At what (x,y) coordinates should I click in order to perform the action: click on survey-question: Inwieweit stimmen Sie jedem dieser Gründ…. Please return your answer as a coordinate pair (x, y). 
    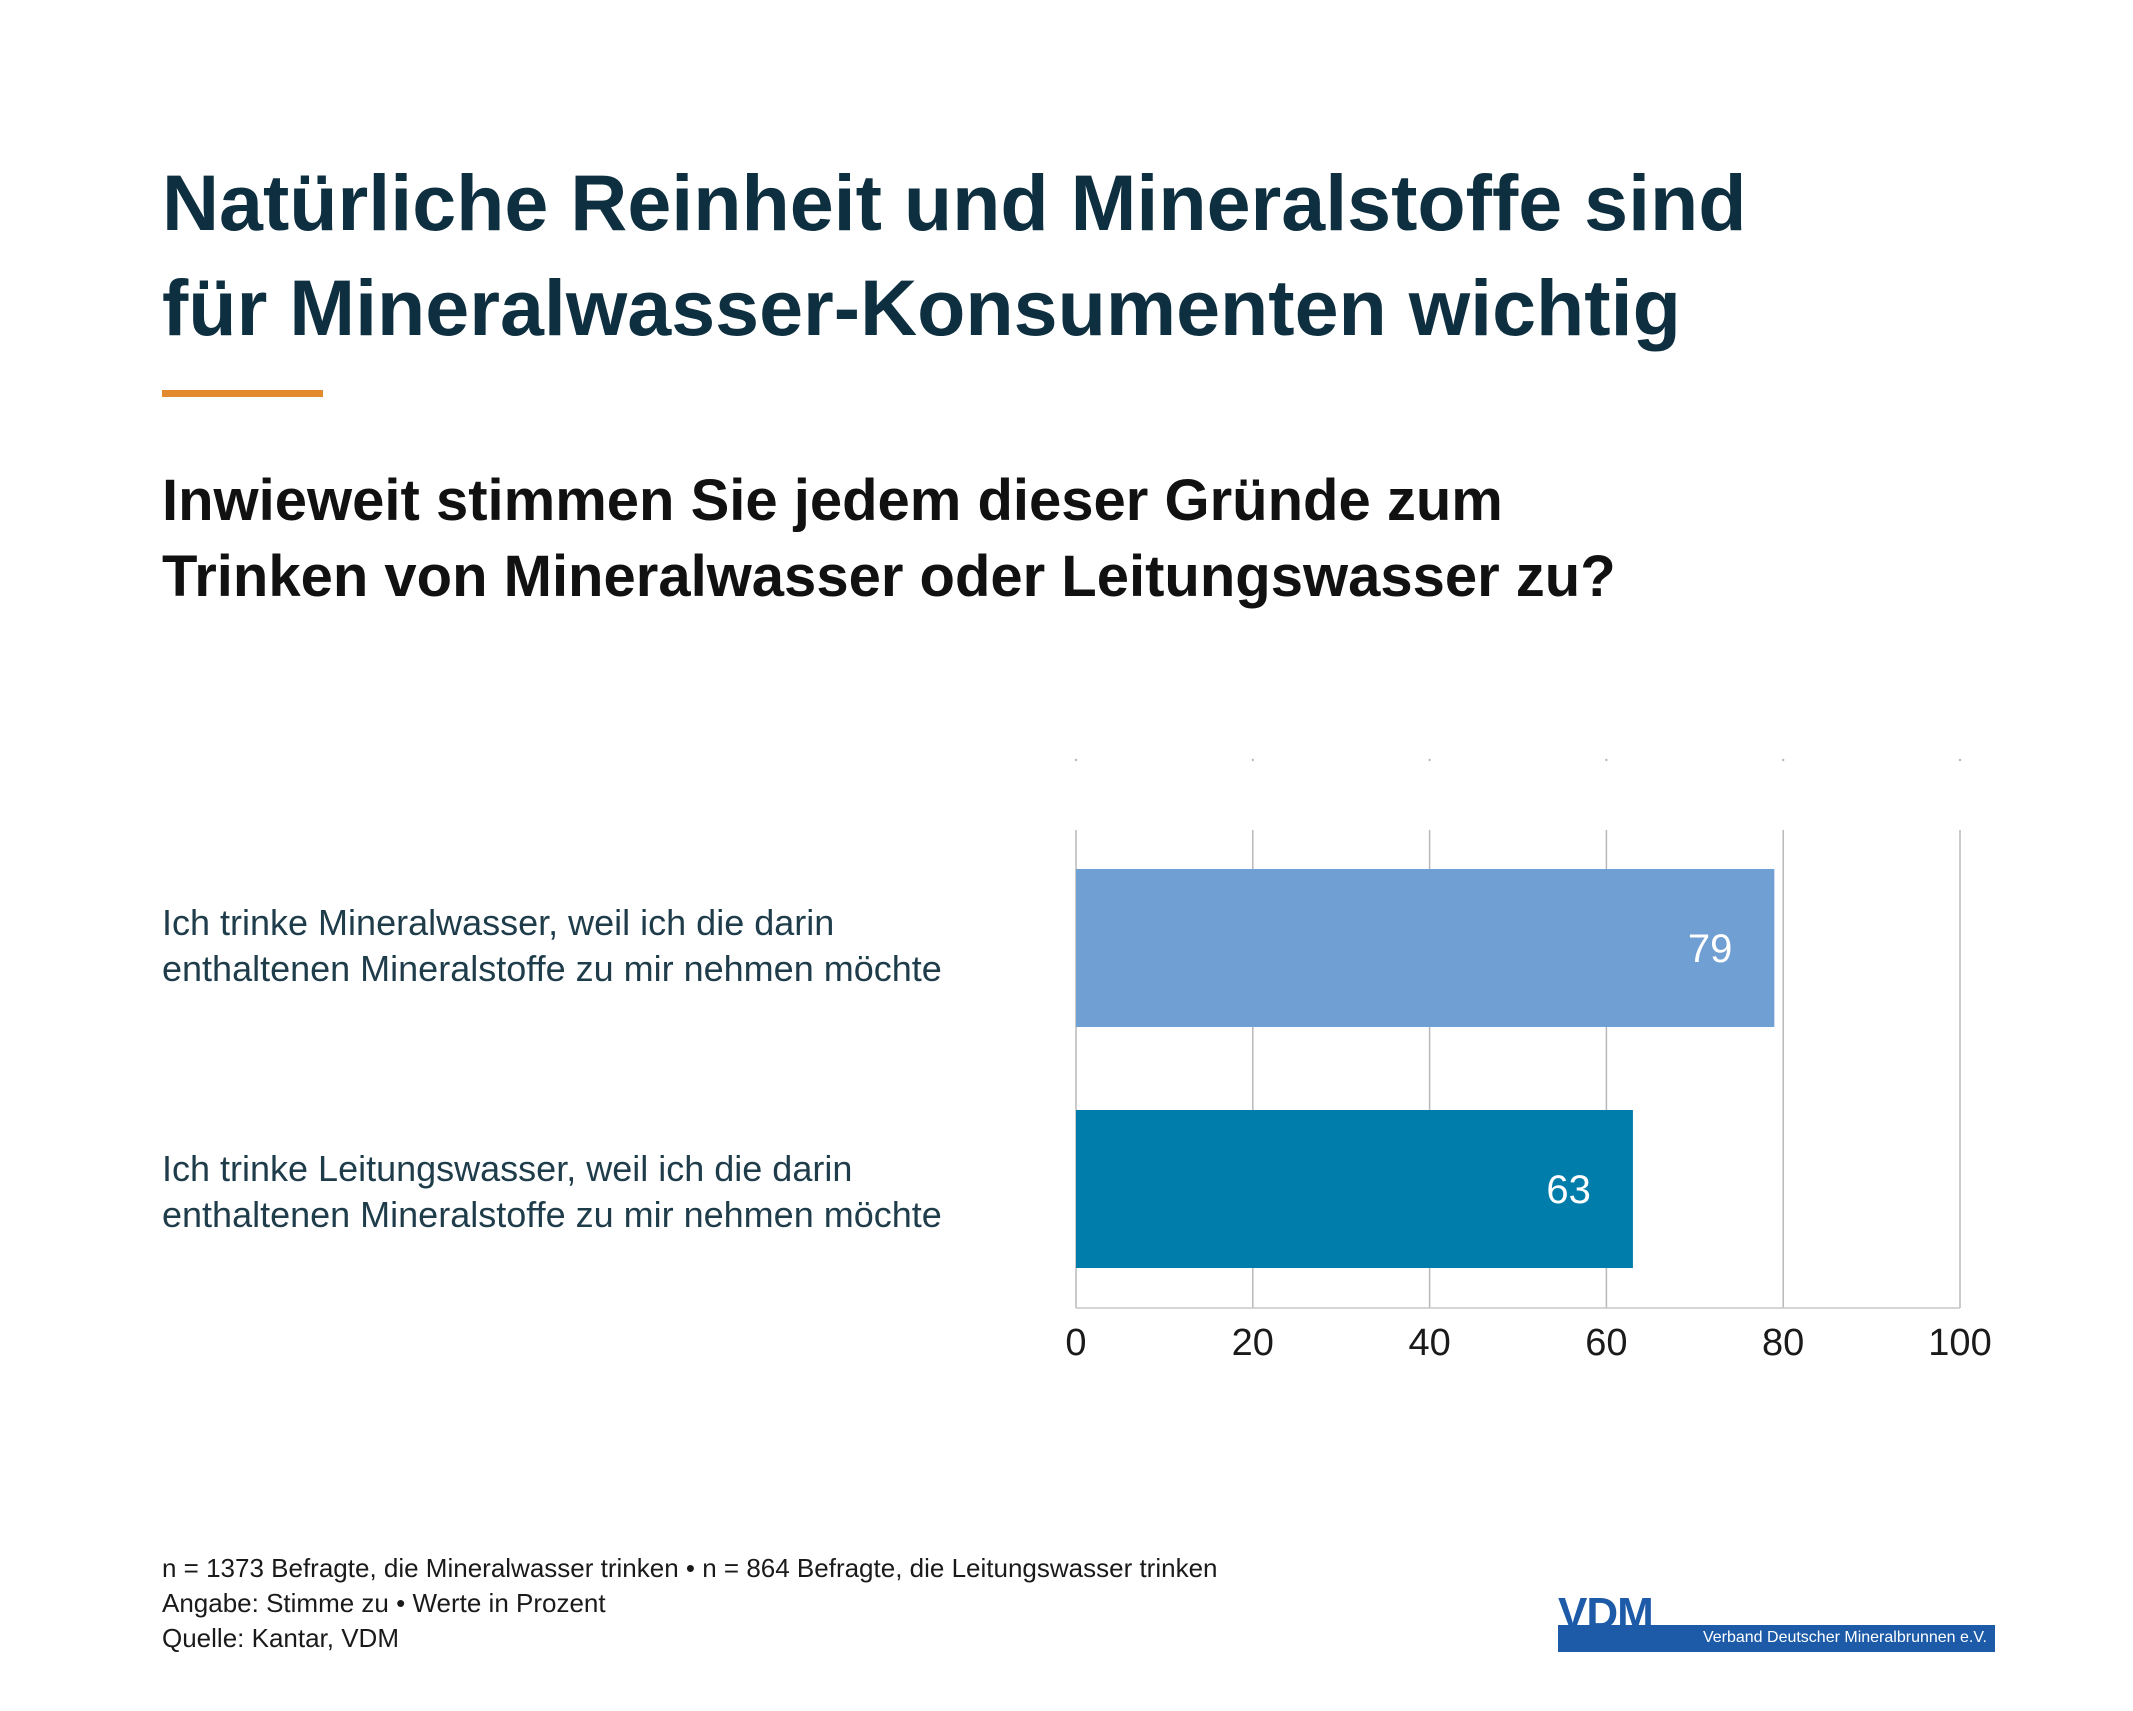
    Looking at the image, I should click on (1112, 539).